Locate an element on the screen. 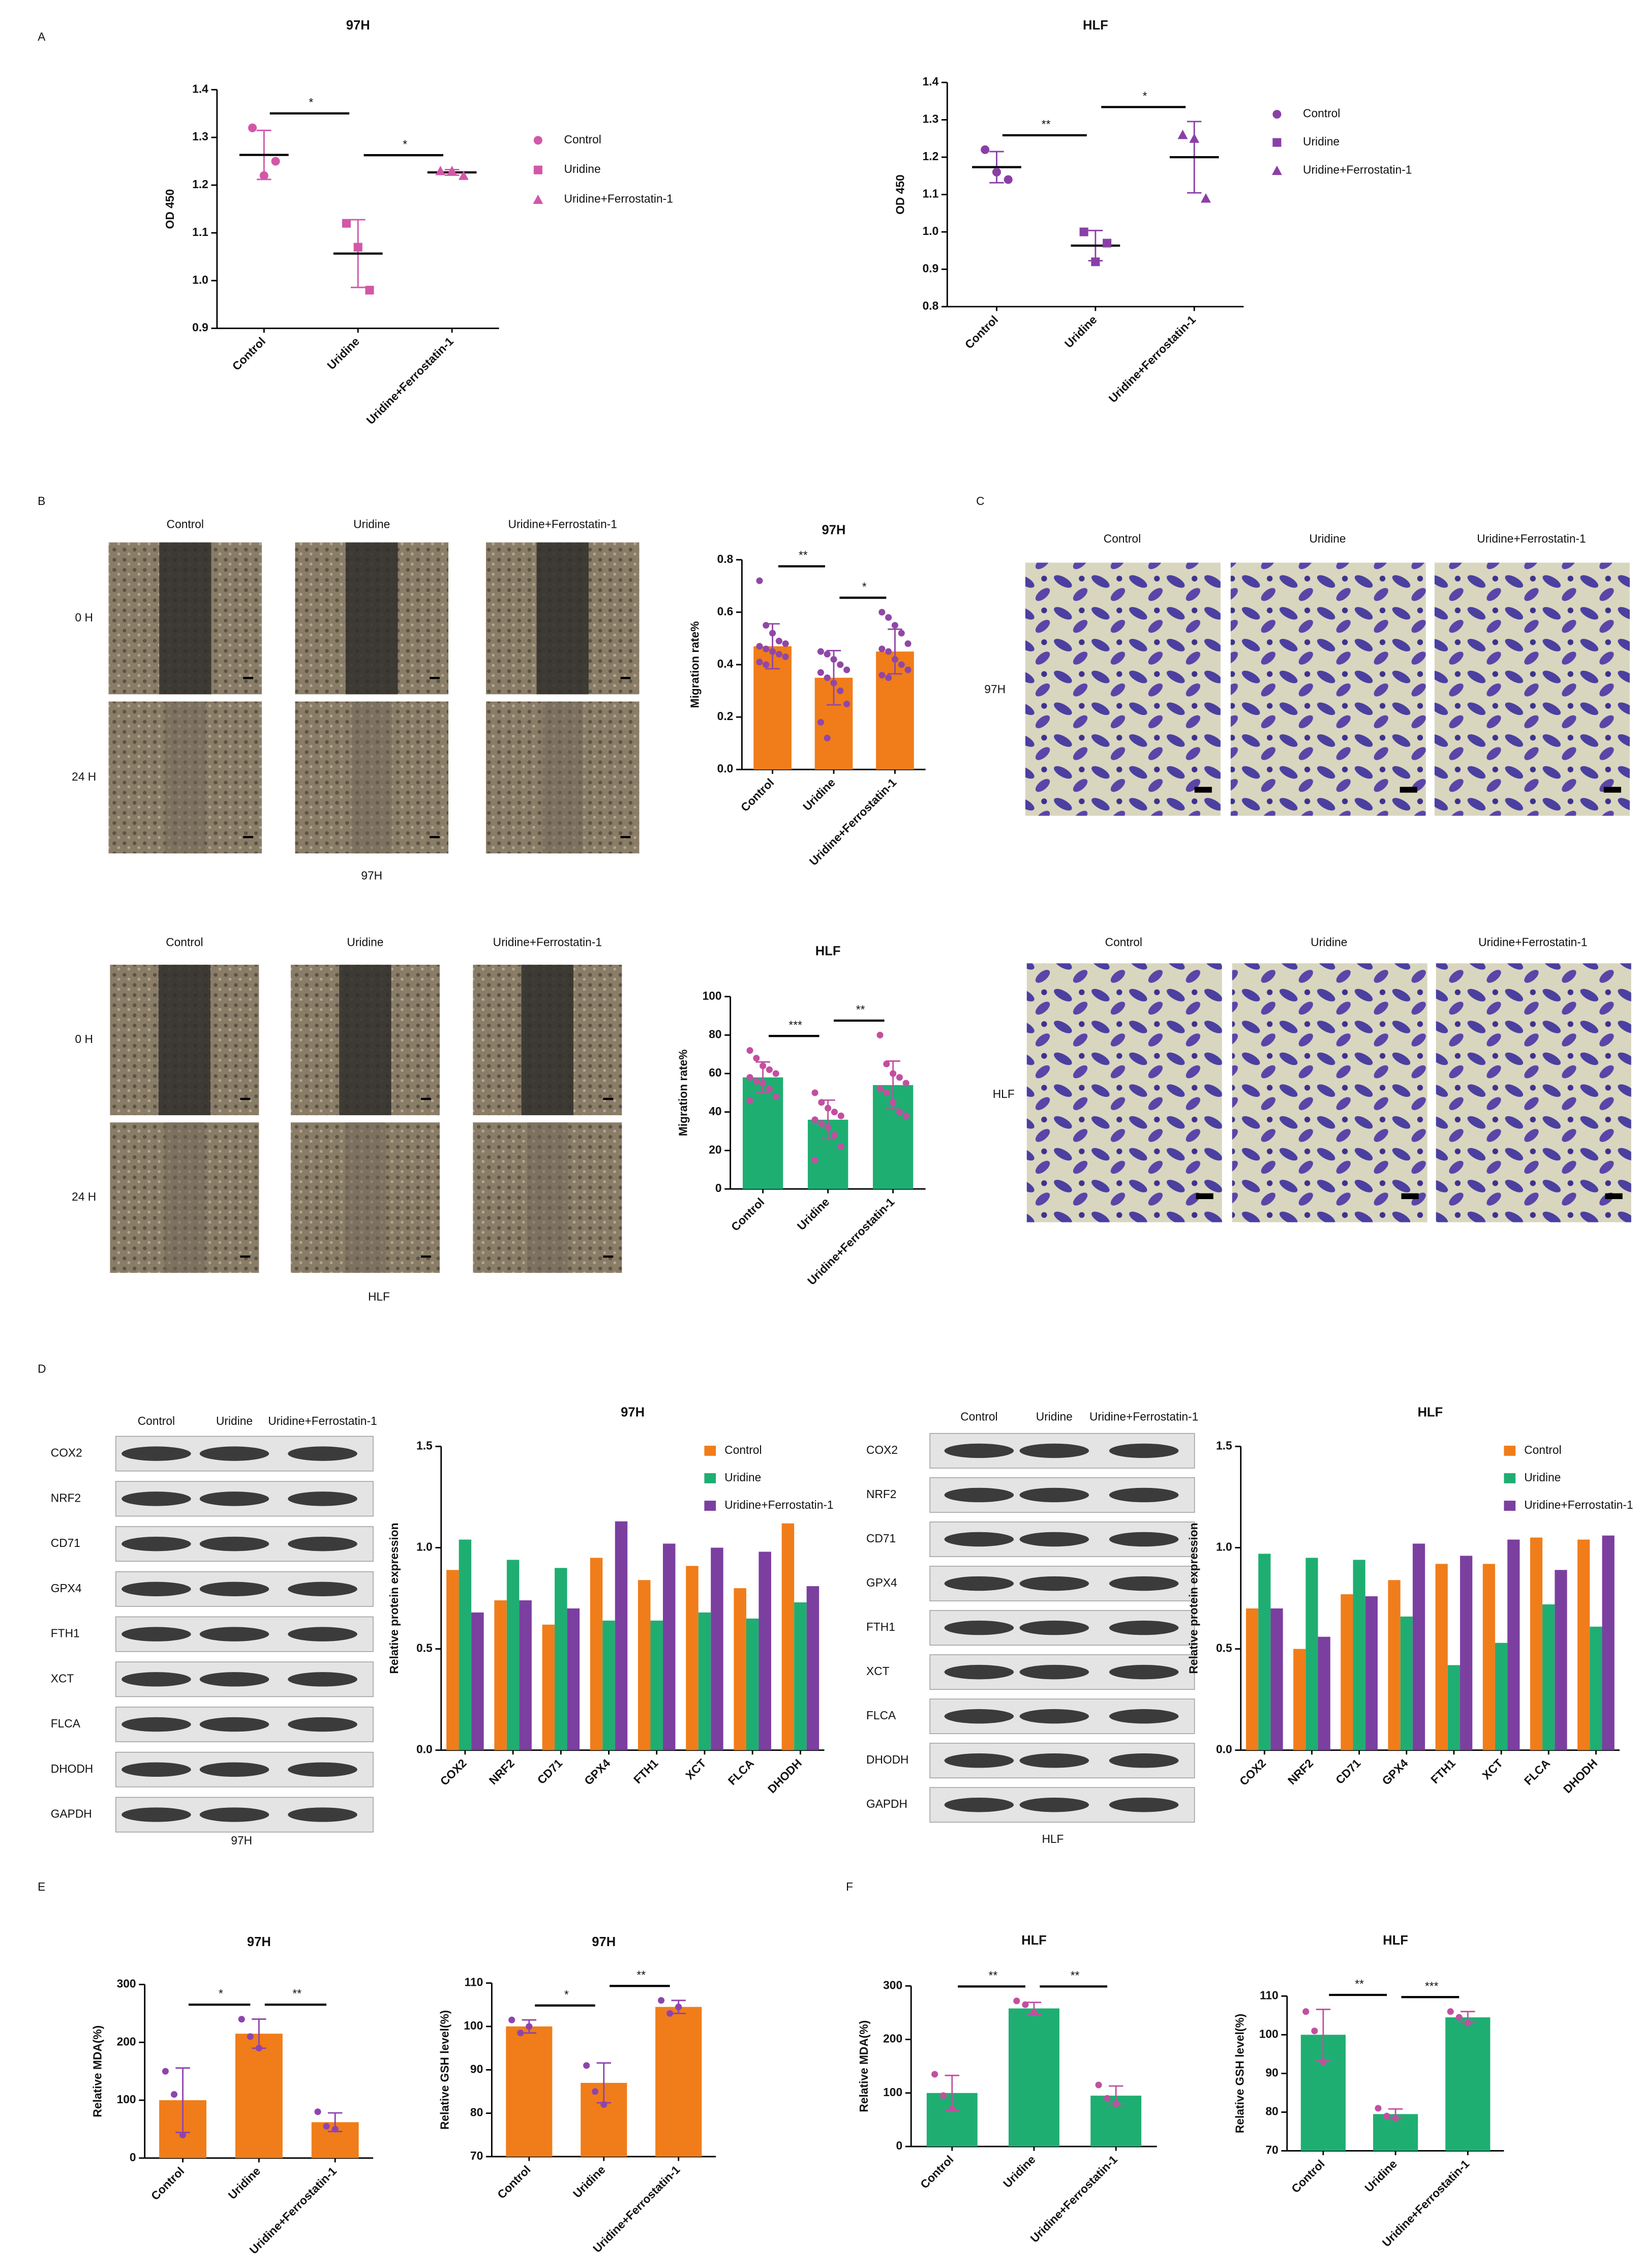  y-tick-label: 0.0 is located at coordinates (424, 1749).